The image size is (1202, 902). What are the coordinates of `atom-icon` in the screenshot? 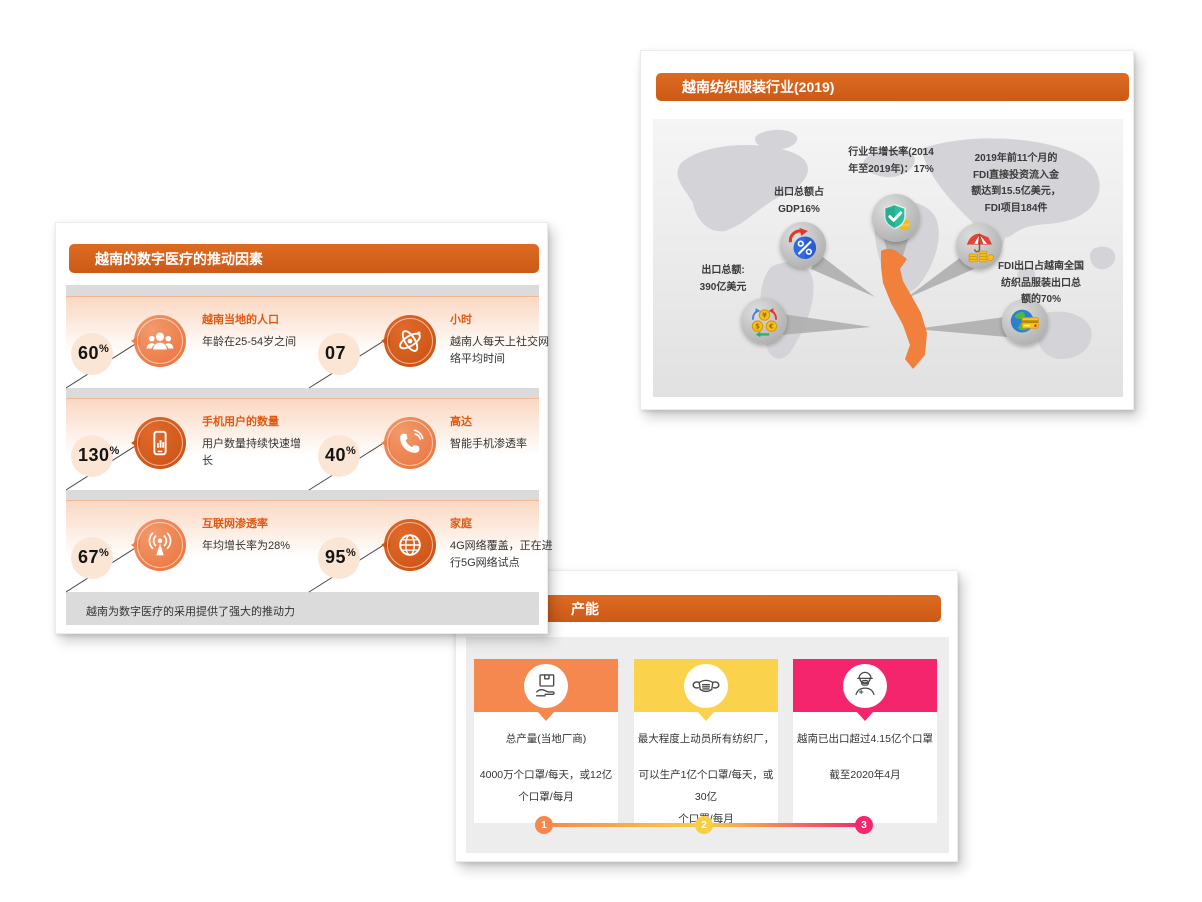 It's located at (410, 341).